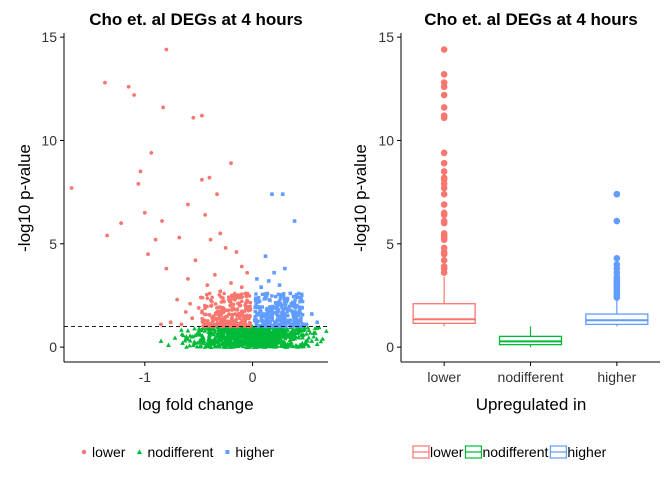 The height and width of the screenshot is (480, 672). Describe the element at coordinates (444, 314) in the screenshot. I see `iqr-box` at that location.